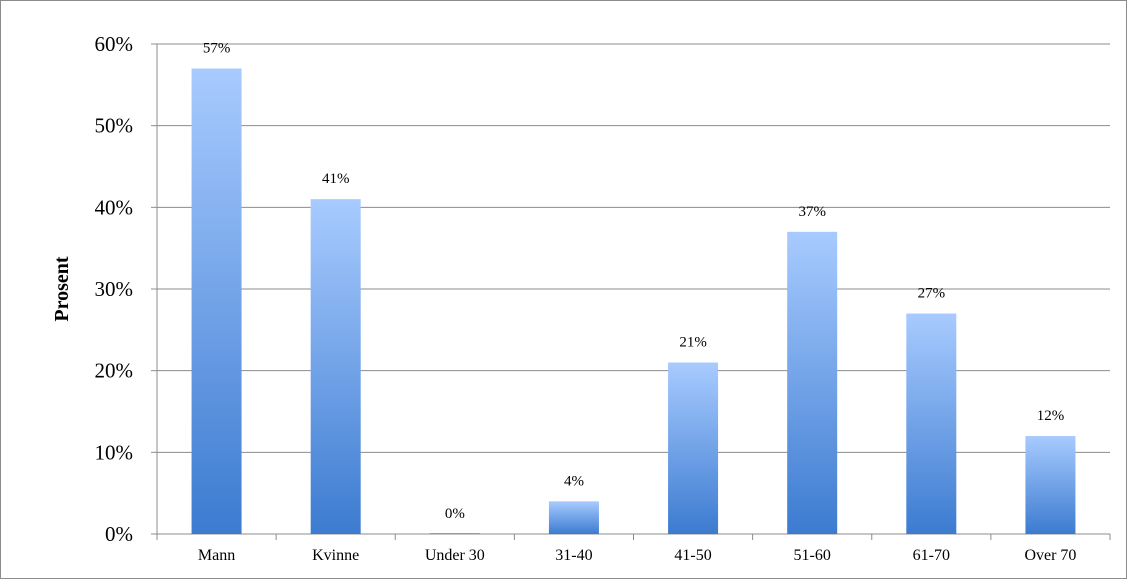 This screenshot has width=1127, height=579. What do you see at coordinates (455, 514) in the screenshot?
I see `data-label: 0%` at bounding box center [455, 514].